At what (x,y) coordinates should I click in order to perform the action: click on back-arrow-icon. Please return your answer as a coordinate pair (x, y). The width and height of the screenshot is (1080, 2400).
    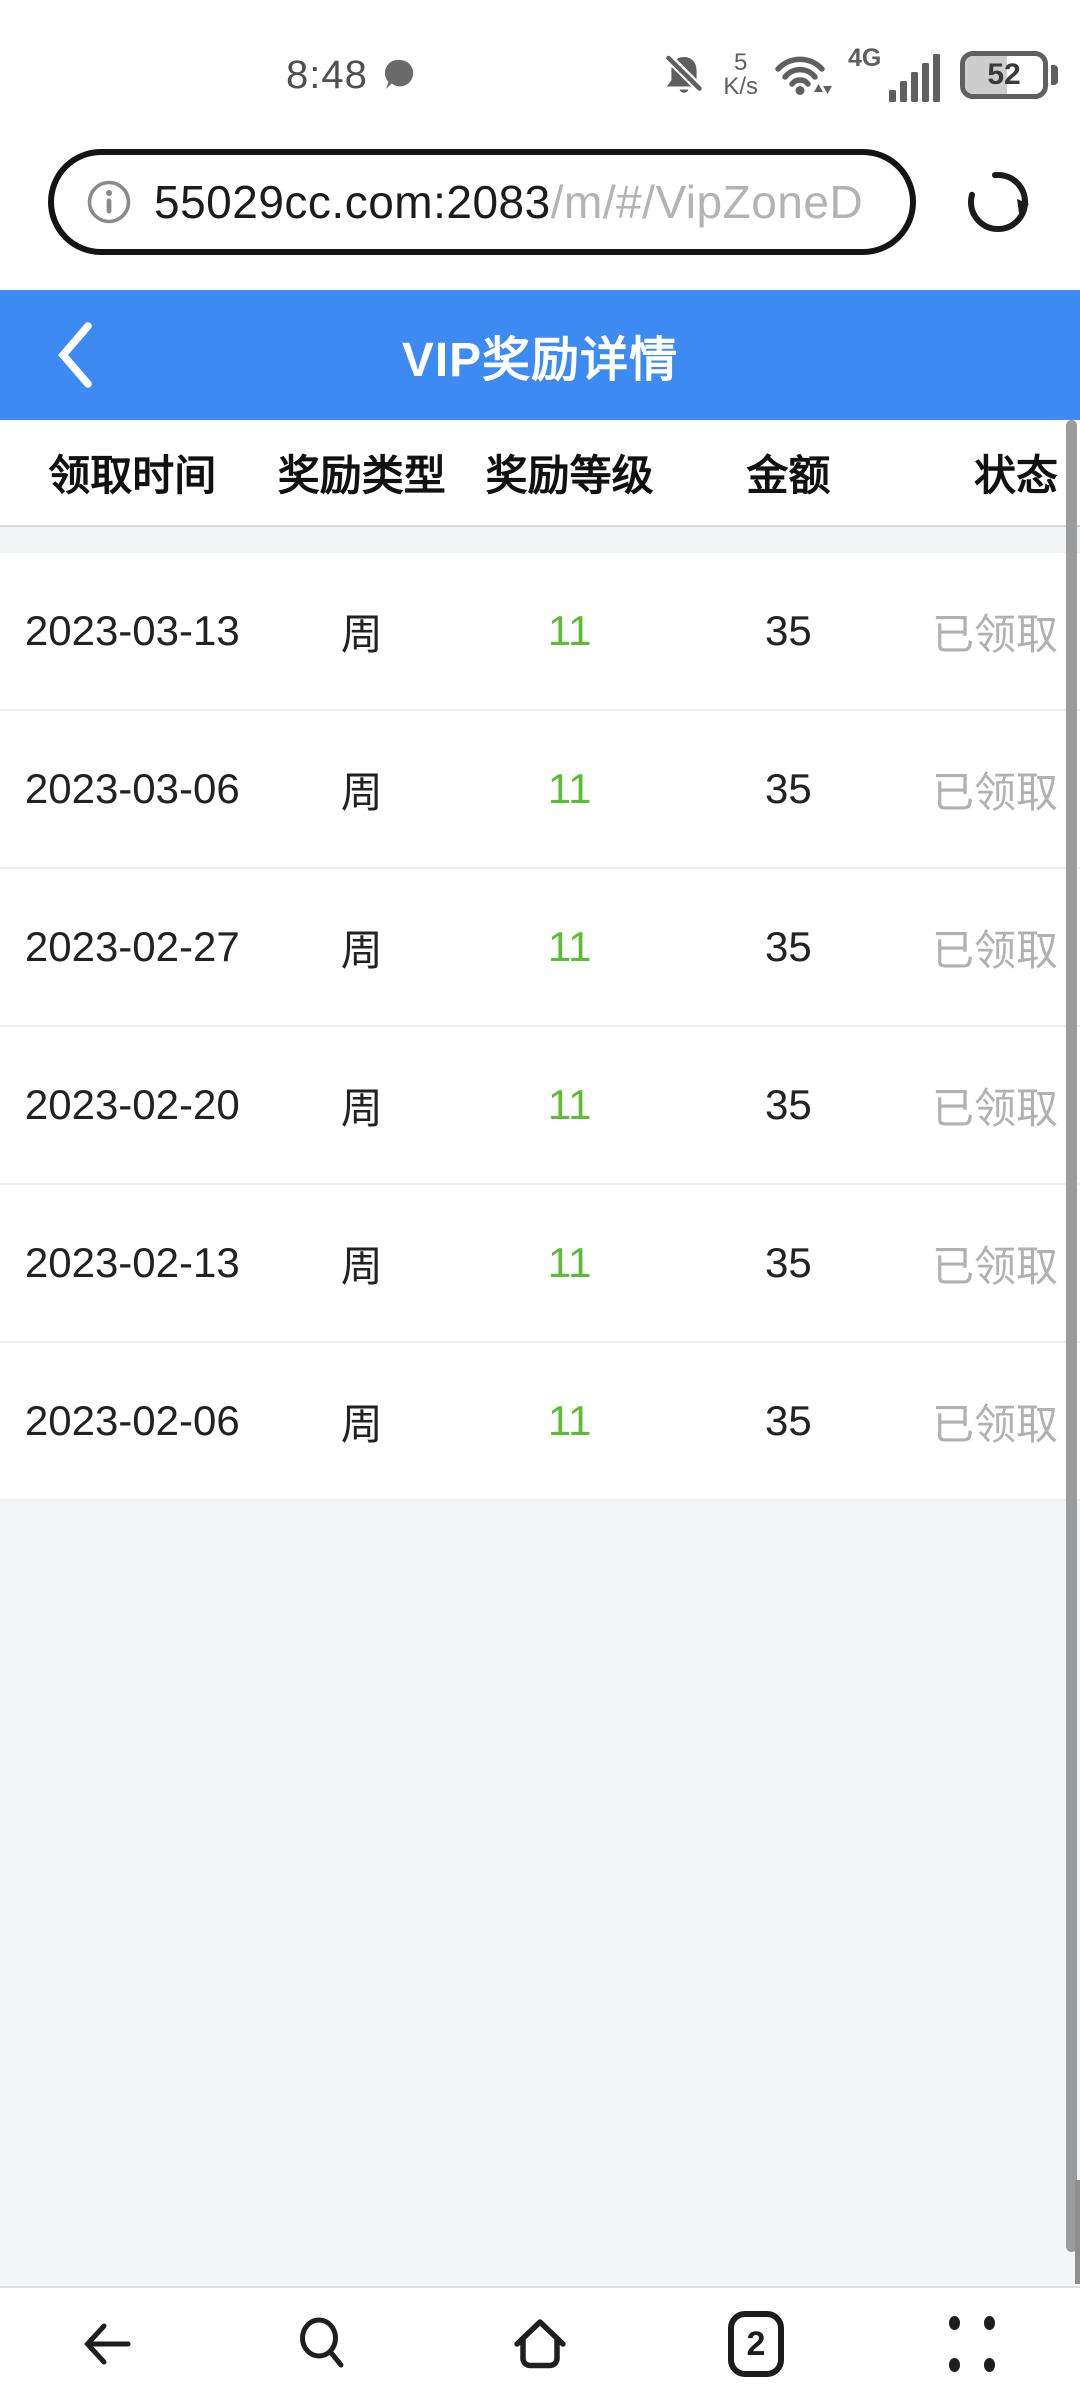
    Looking at the image, I should click on (107, 2344).